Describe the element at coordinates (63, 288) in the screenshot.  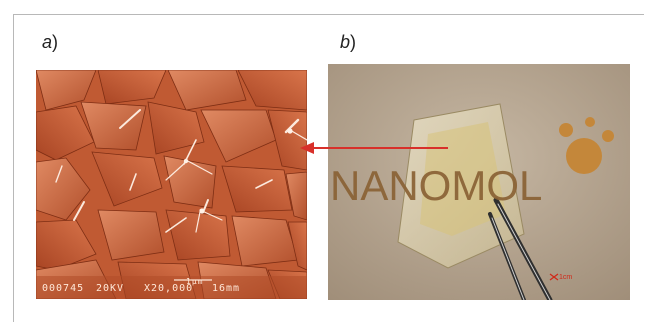
I see `sem-specimen: 000745` at that location.